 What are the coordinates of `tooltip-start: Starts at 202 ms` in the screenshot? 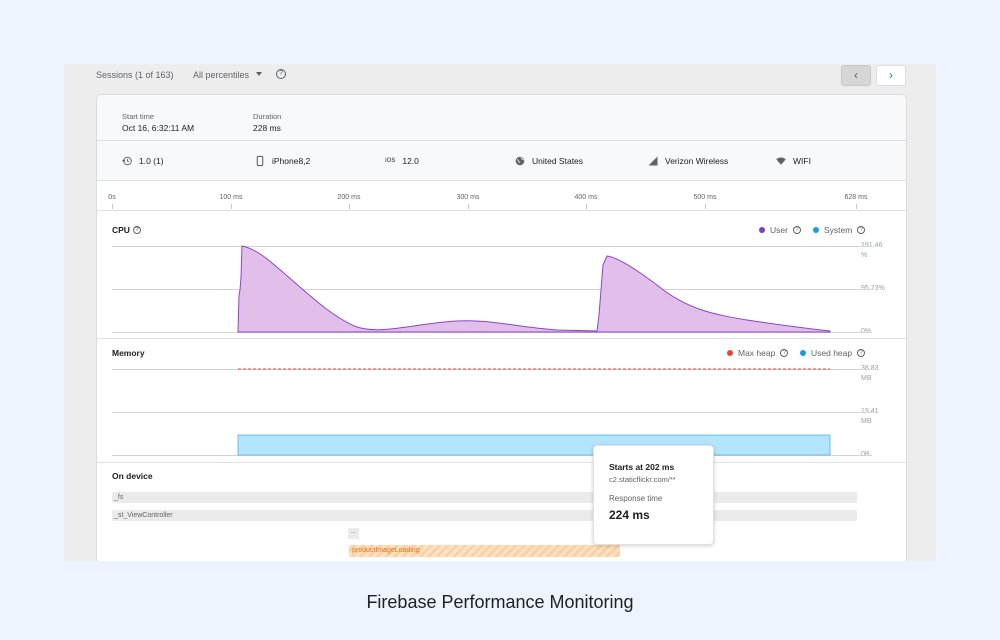 It's located at (642, 467).